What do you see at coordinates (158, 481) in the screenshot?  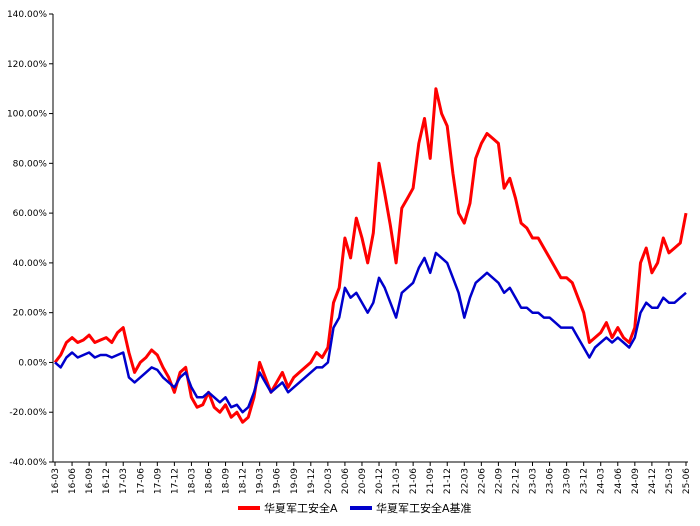 I see `x-tick-label: 17-09` at bounding box center [158, 481].